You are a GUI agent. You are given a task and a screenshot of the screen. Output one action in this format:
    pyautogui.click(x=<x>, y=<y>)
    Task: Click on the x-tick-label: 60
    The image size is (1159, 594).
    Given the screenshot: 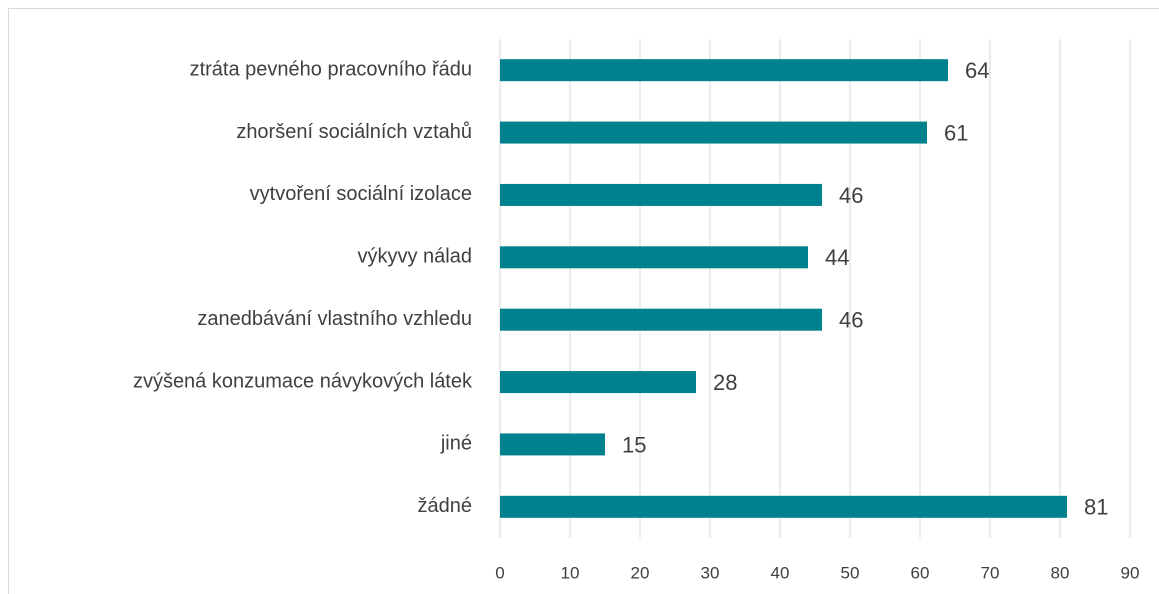 What is the action you would take?
    pyautogui.click(x=920, y=572)
    